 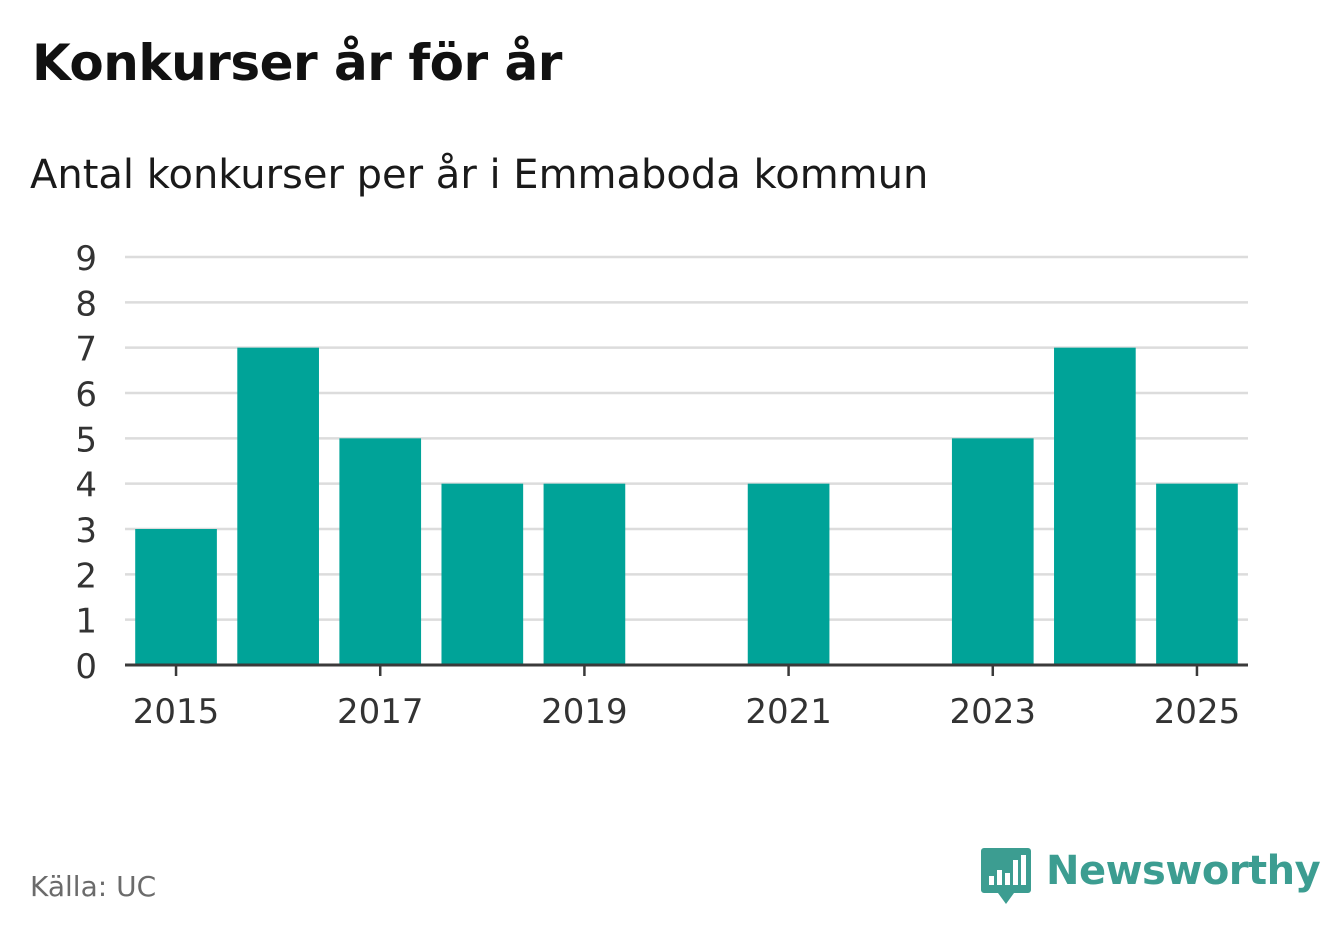 I want to click on brand-name: Newsworthy, so click(x=1183, y=871).